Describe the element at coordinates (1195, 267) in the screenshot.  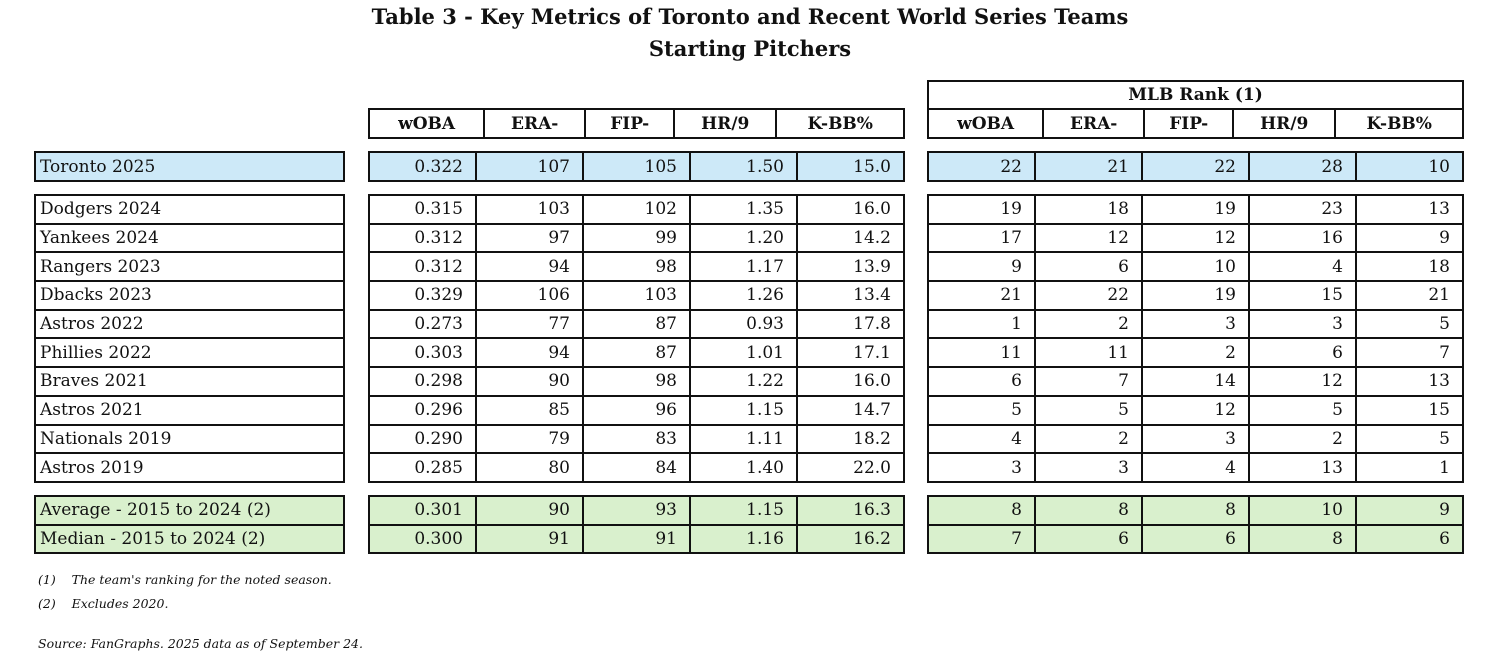
I see `rank-cell: 10` at that location.